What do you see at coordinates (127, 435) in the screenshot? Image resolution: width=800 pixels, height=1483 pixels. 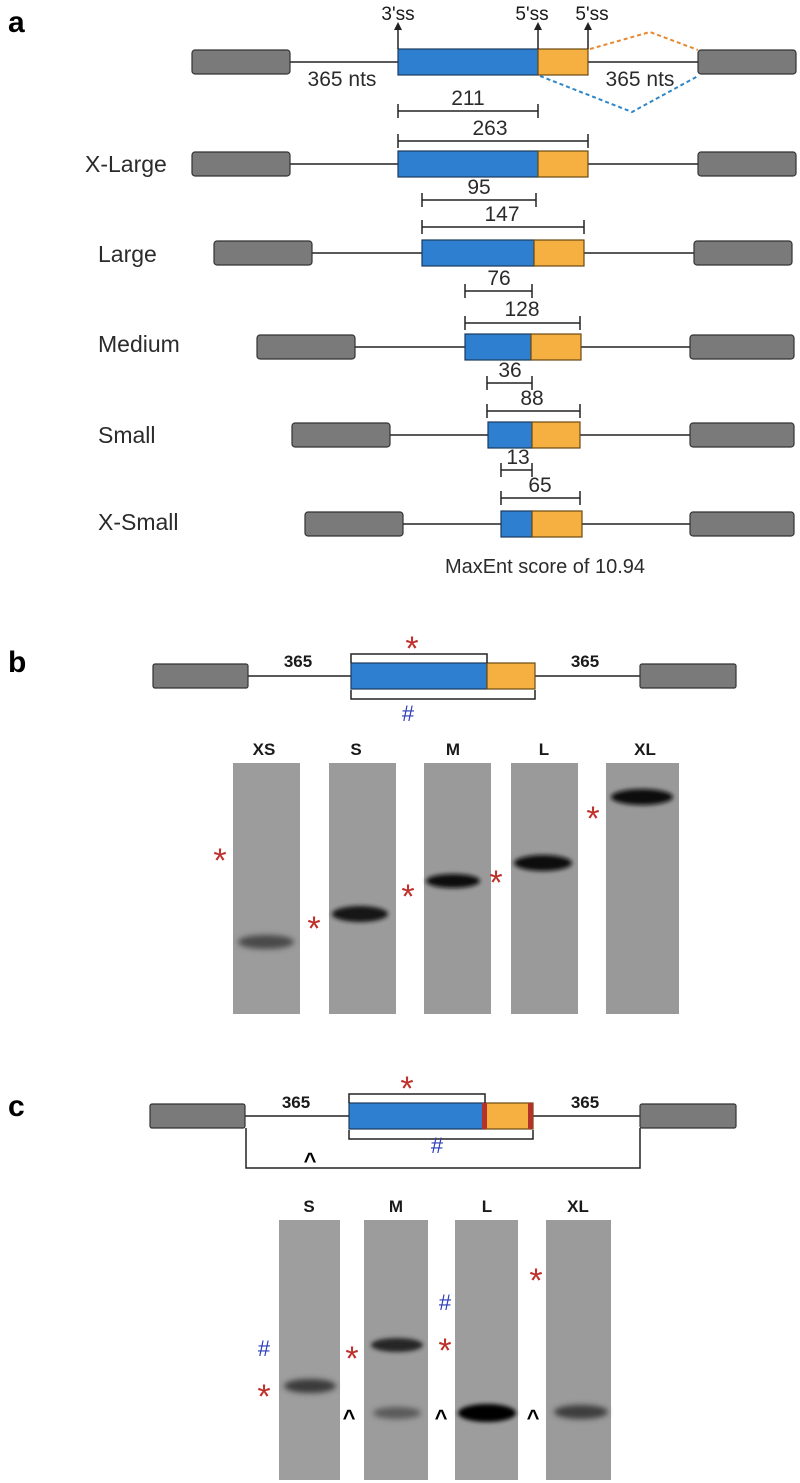 I see `construct-label: Small` at bounding box center [127, 435].